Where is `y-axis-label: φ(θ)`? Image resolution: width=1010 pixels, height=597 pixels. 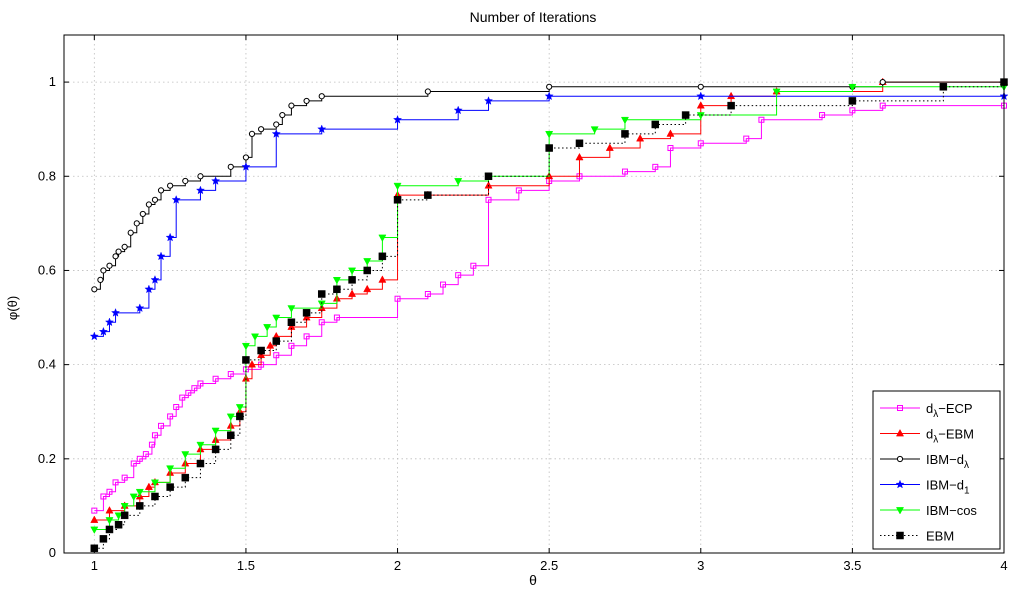 y-axis-label: φ(θ) is located at coordinates (12, 308).